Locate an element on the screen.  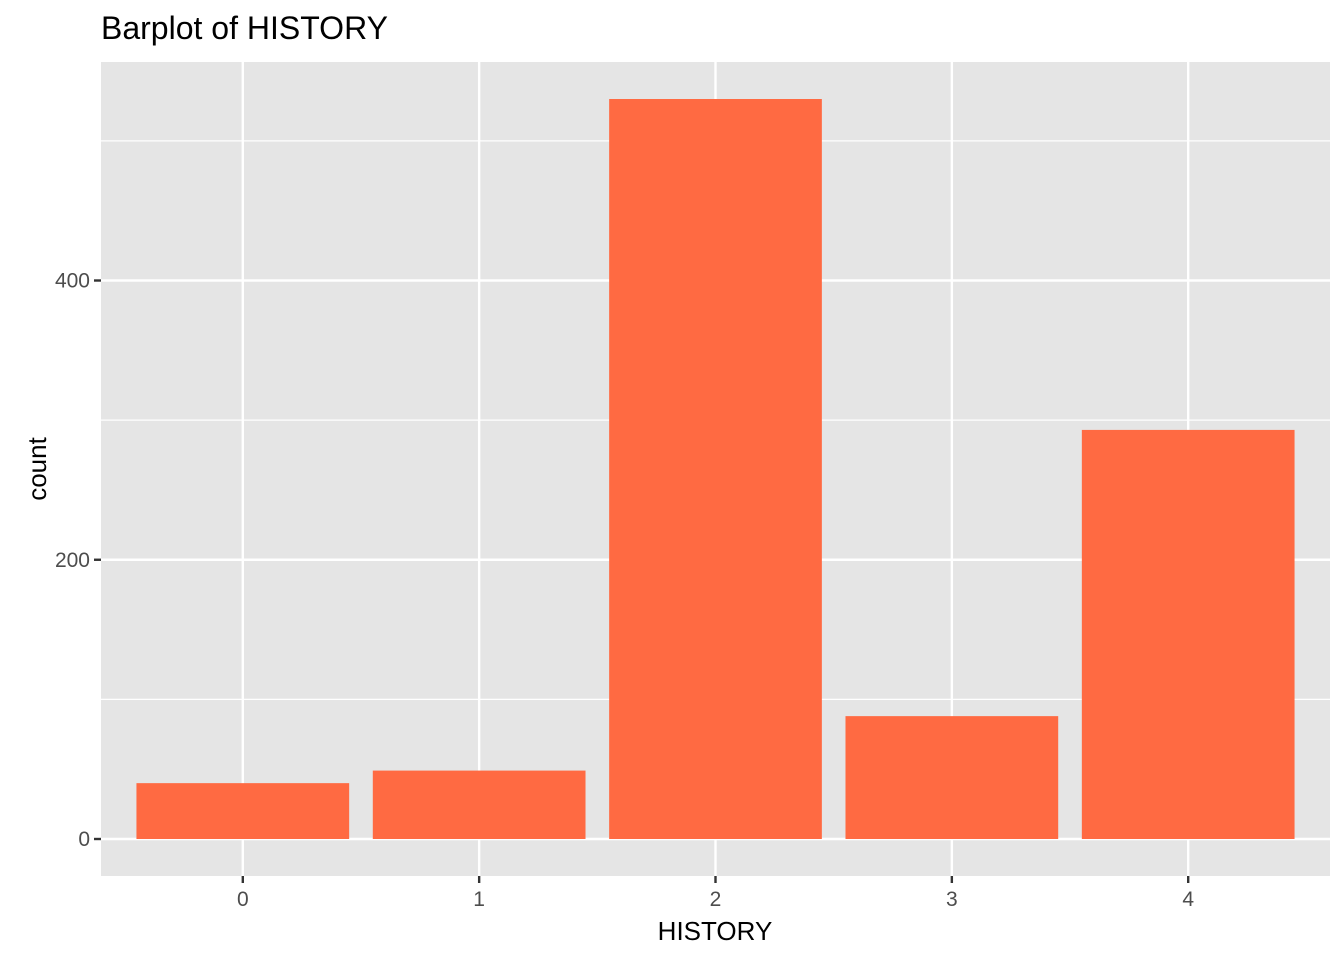
x-tick-label: 3 is located at coordinates (952, 899).